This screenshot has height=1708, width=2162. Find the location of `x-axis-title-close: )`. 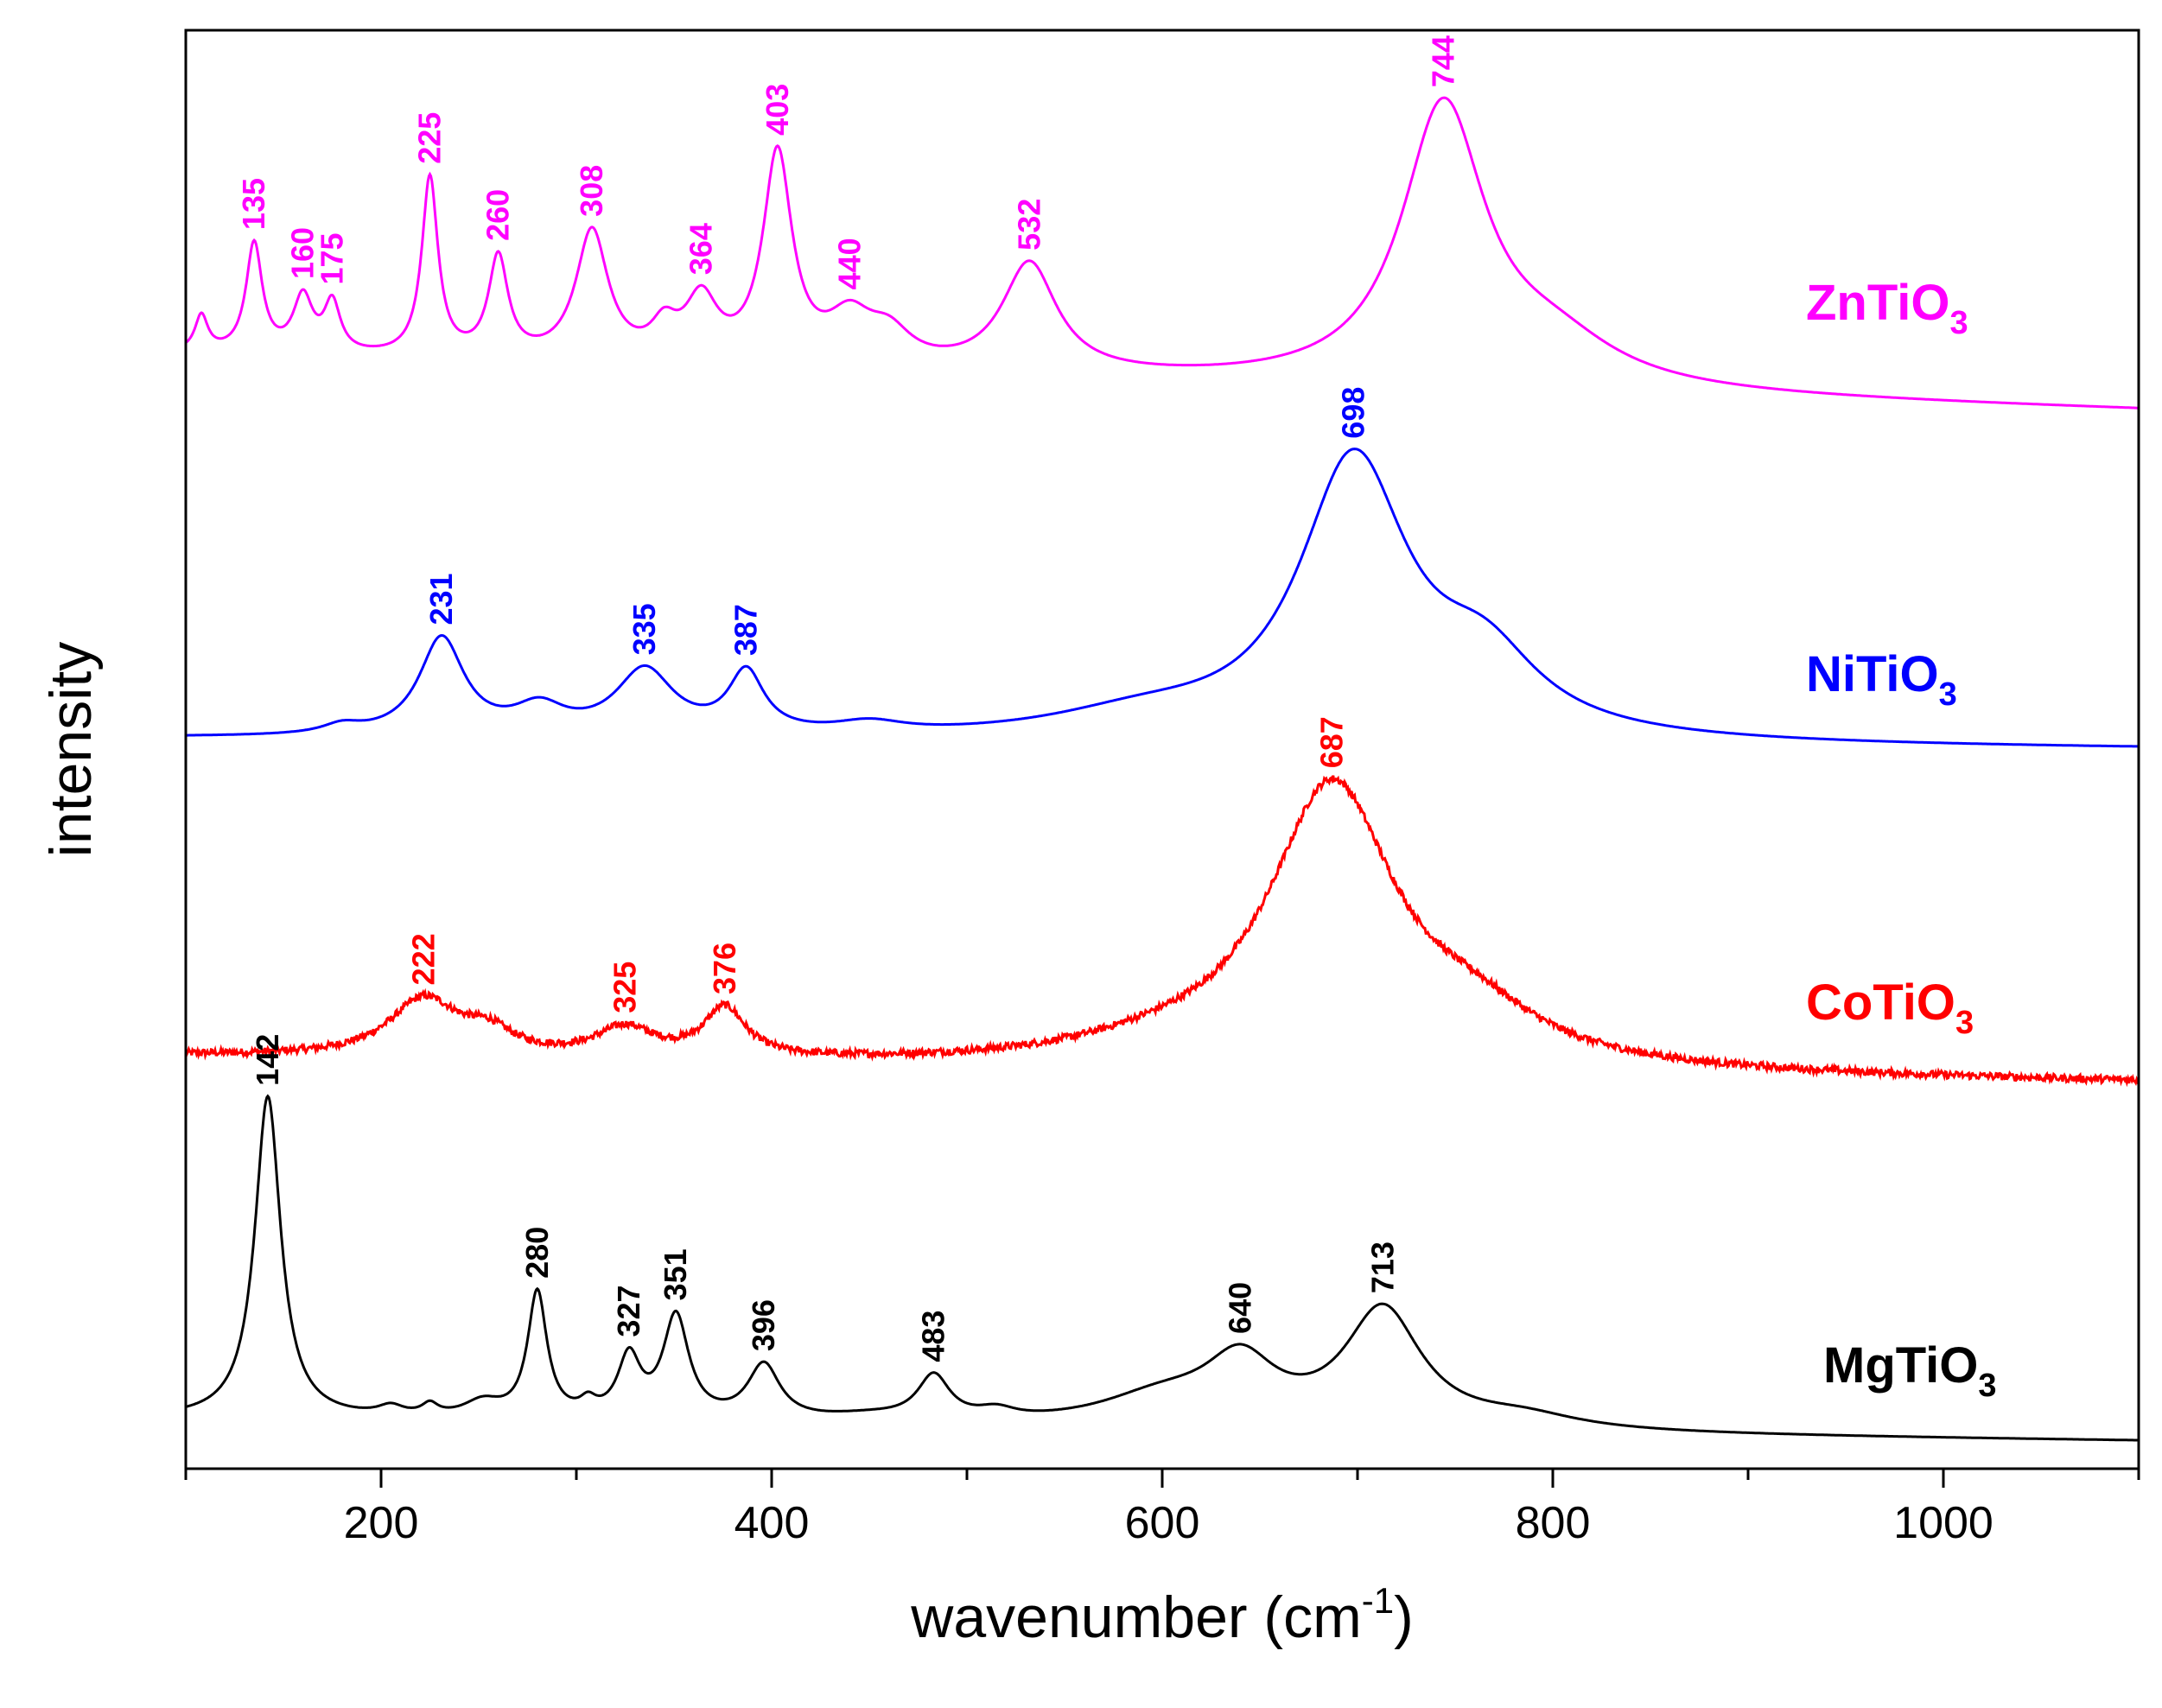

x-axis-title-close: ) is located at coordinates (1404, 1617).